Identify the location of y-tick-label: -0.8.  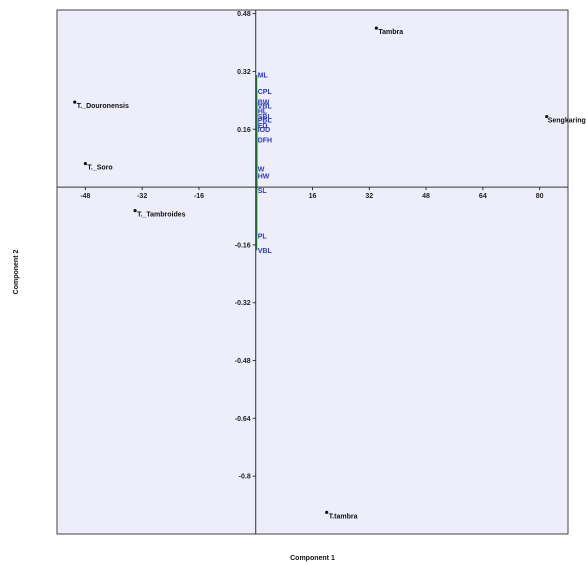
(245, 477).